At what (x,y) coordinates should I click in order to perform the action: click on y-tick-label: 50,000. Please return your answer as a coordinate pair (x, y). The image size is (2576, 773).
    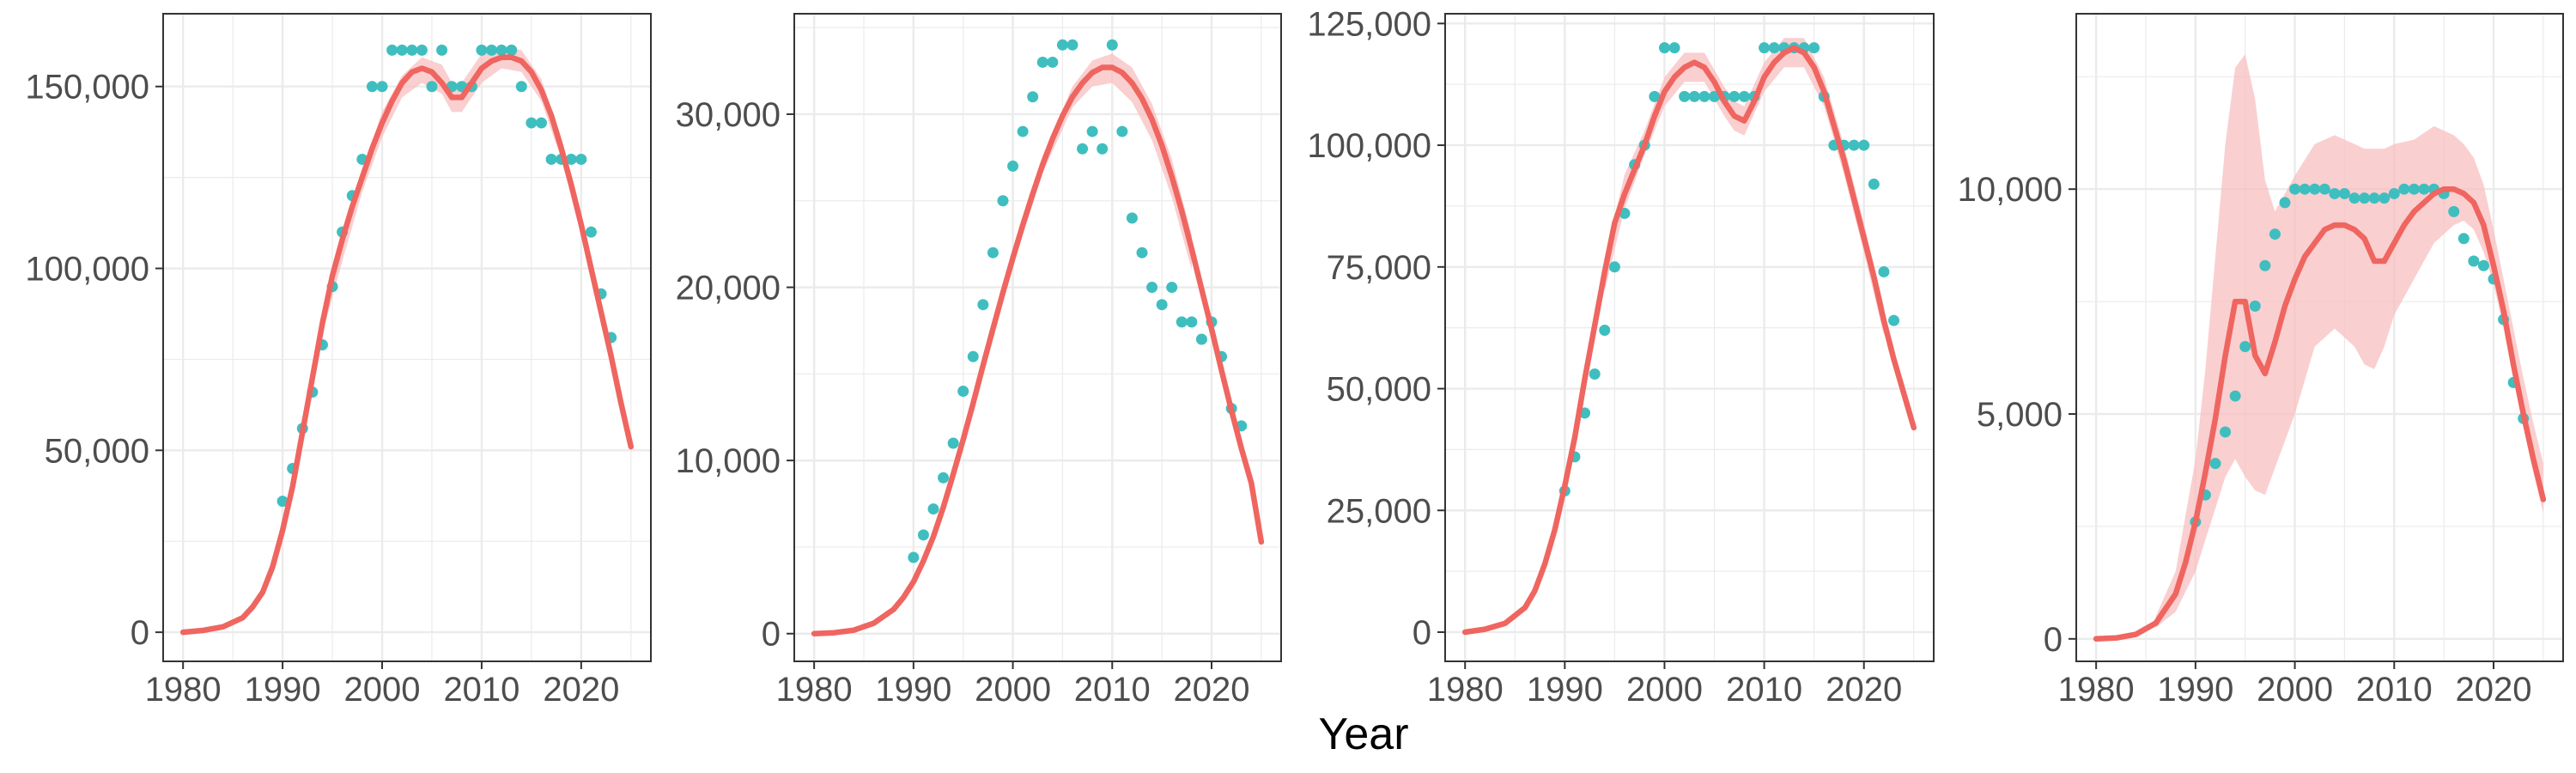
    Looking at the image, I should click on (1379, 390).